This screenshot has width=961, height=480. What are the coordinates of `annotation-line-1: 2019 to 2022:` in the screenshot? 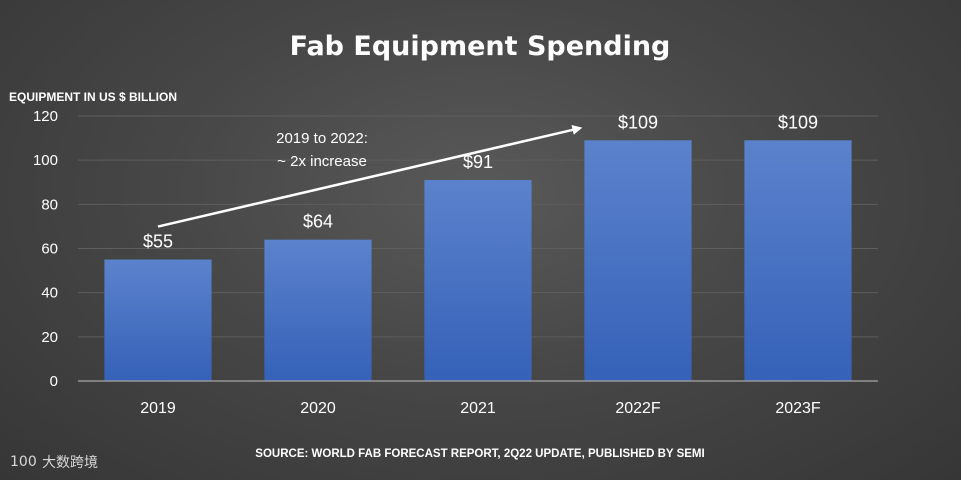 It's located at (322, 138).